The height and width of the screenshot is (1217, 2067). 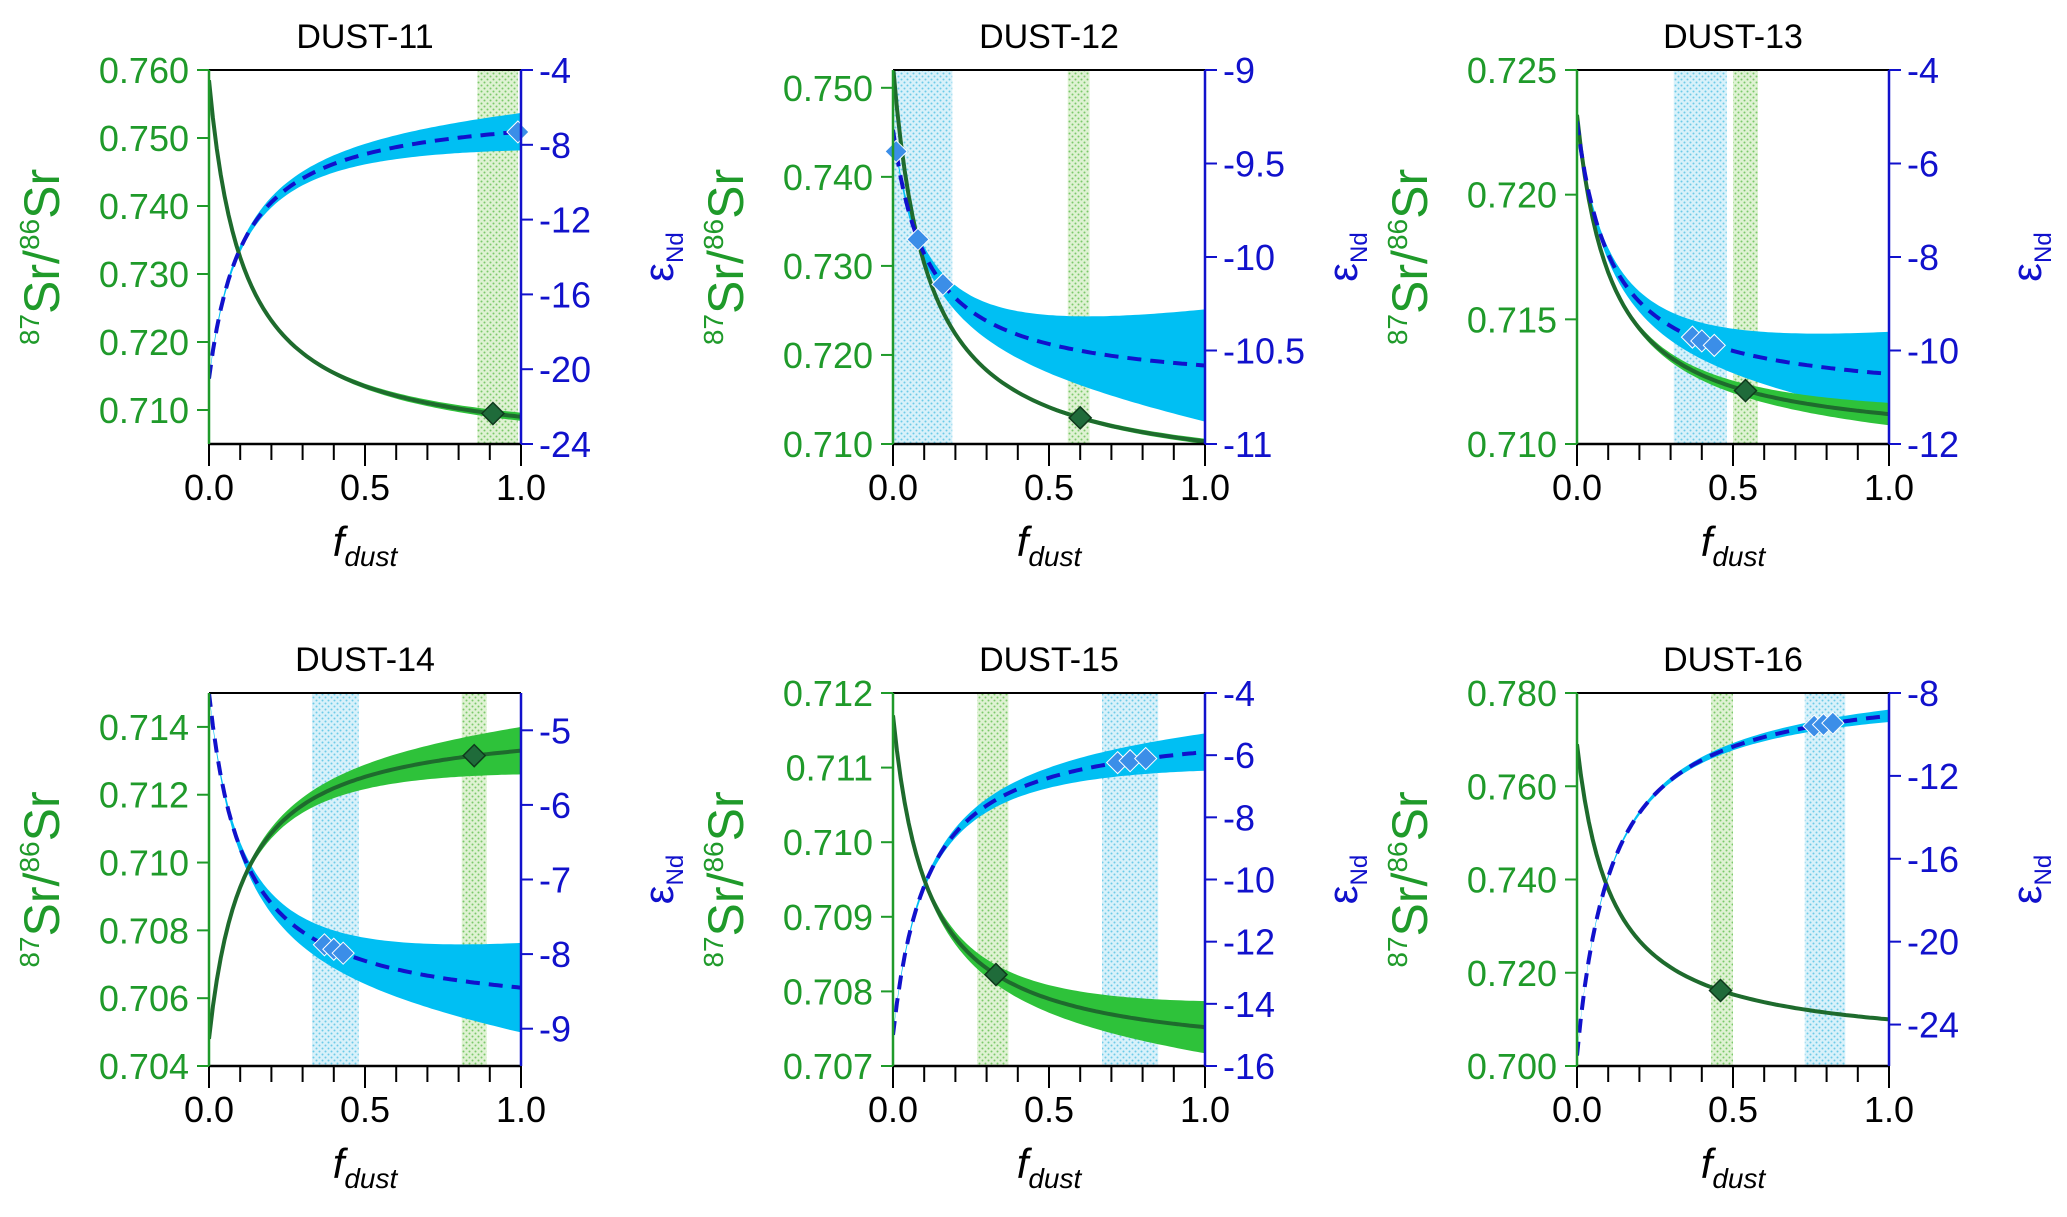 I want to click on green-range-band, so click(x=1078, y=257).